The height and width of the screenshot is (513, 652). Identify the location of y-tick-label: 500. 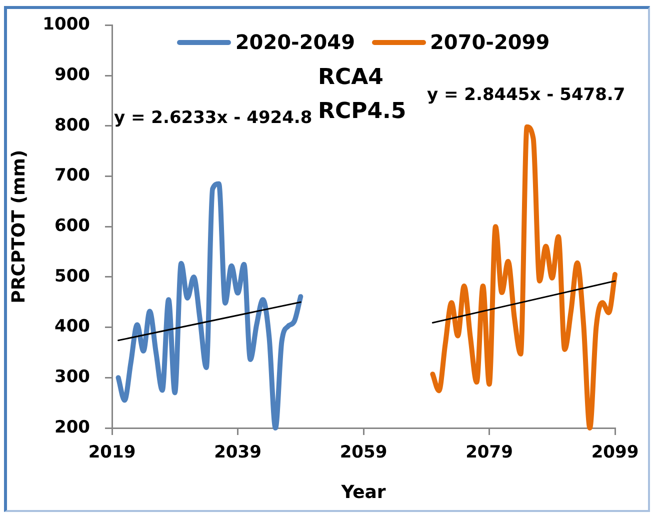
(72, 276).